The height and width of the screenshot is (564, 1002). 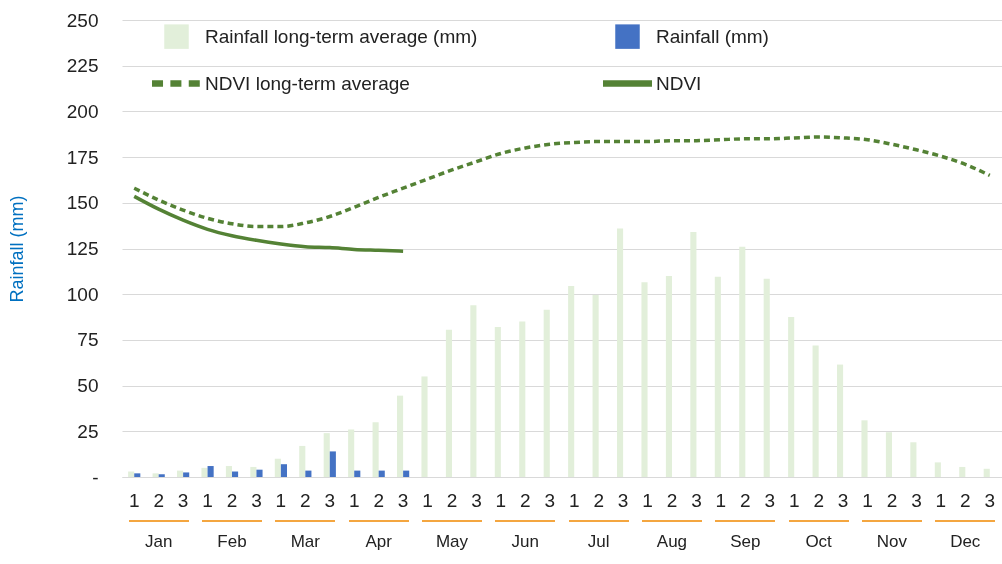 What do you see at coordinates (679, 83) in the screenshot?
I see `legend-label: NDVI` at bounding box center [679, 83].